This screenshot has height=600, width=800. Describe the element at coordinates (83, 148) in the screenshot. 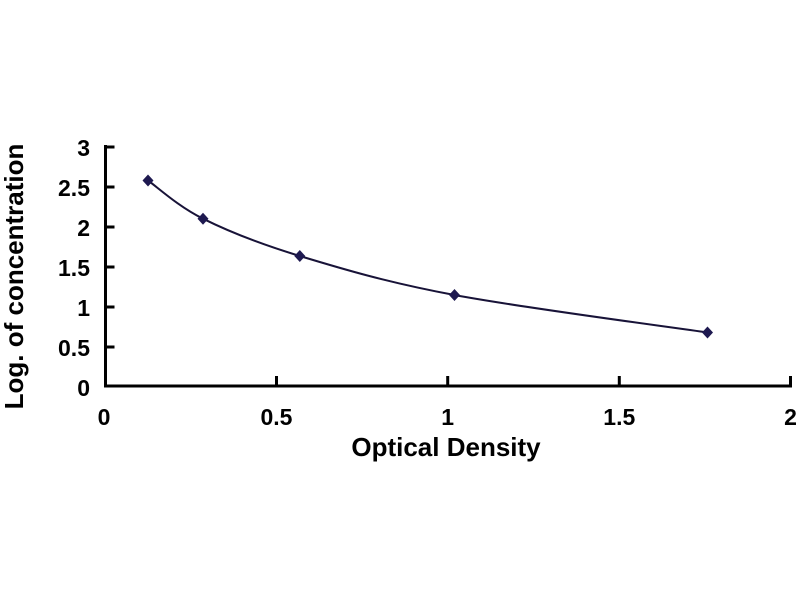

I see `svg-text: 3` at that location.